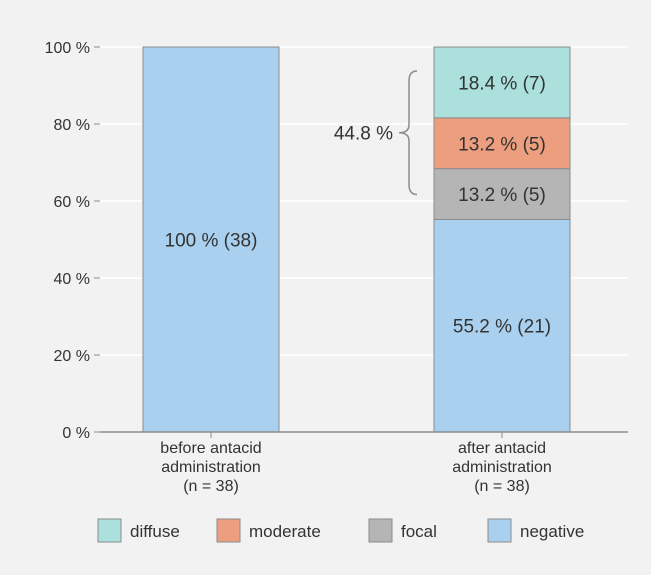  I want to click on y-tick-label: 100 %, so click(67, 48).